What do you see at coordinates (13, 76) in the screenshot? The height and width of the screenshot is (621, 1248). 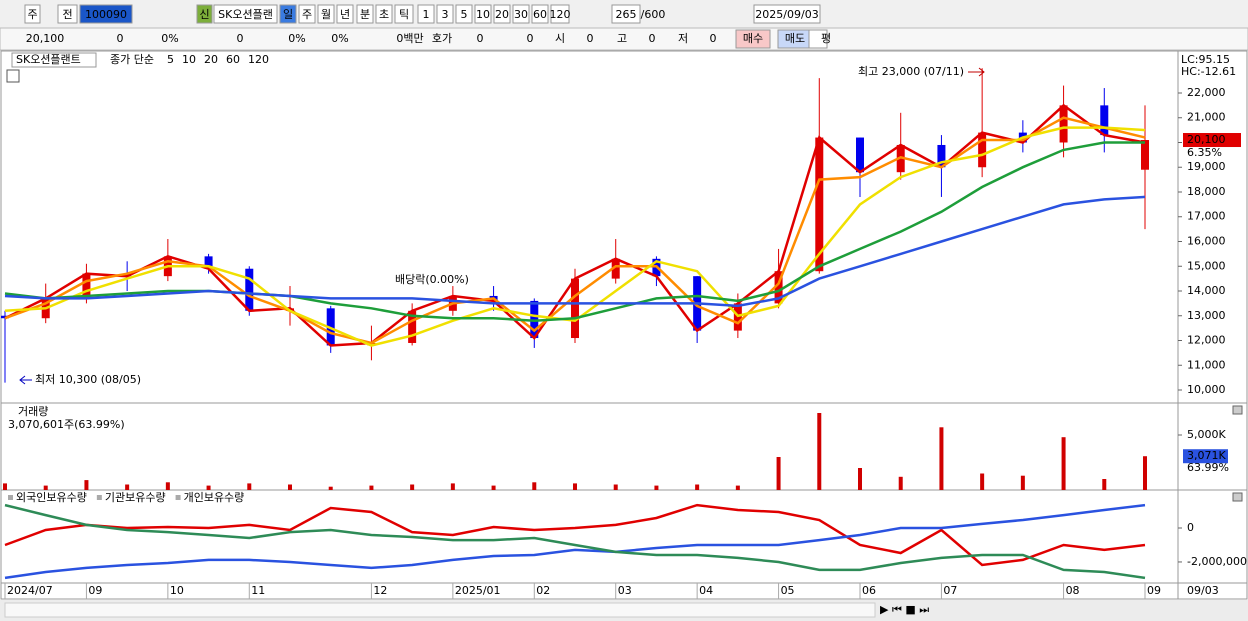 I see `calendar-icon` at bounding box center [13, 76].